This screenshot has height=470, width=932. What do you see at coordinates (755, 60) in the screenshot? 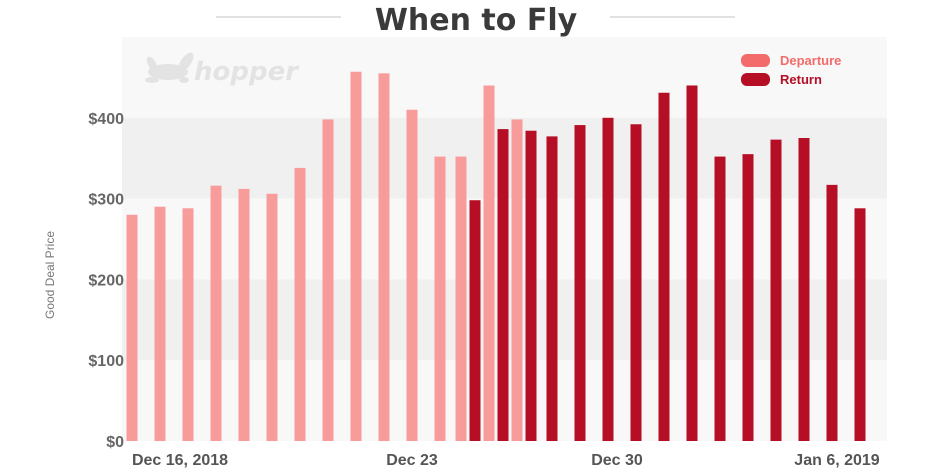
I see `legend-swatch-departure` at bounding box center [755, 60].